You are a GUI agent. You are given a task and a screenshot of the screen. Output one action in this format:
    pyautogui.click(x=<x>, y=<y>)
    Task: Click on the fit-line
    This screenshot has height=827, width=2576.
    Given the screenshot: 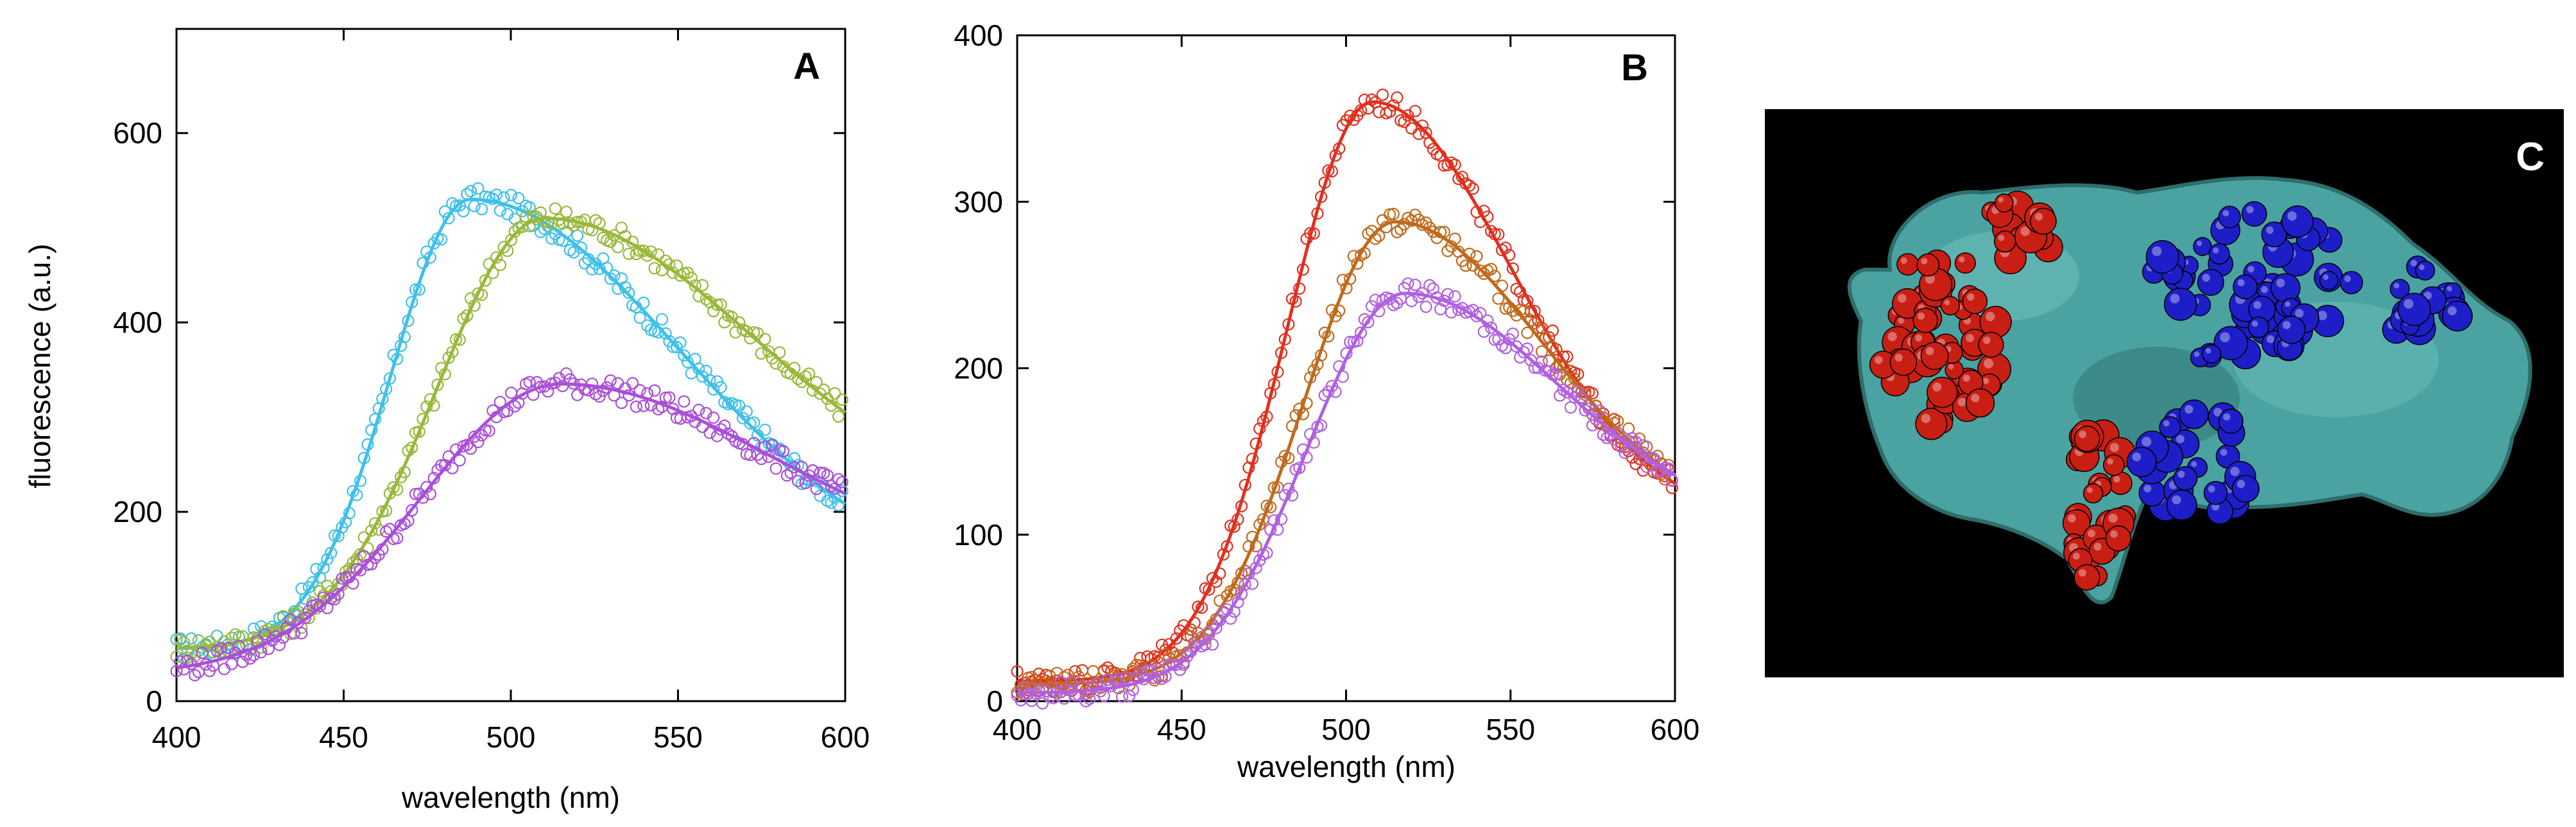 What is the action you would take?
    pyautogui.click(x=1346, y=493)
    